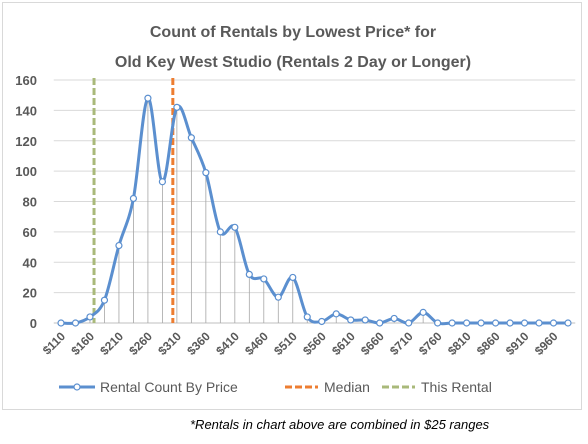  What do you see at coordinates (275, 387) in the screenshot?
I see `legend: Rental Count By Price Median This Rental` at bounding box center [275, 387].